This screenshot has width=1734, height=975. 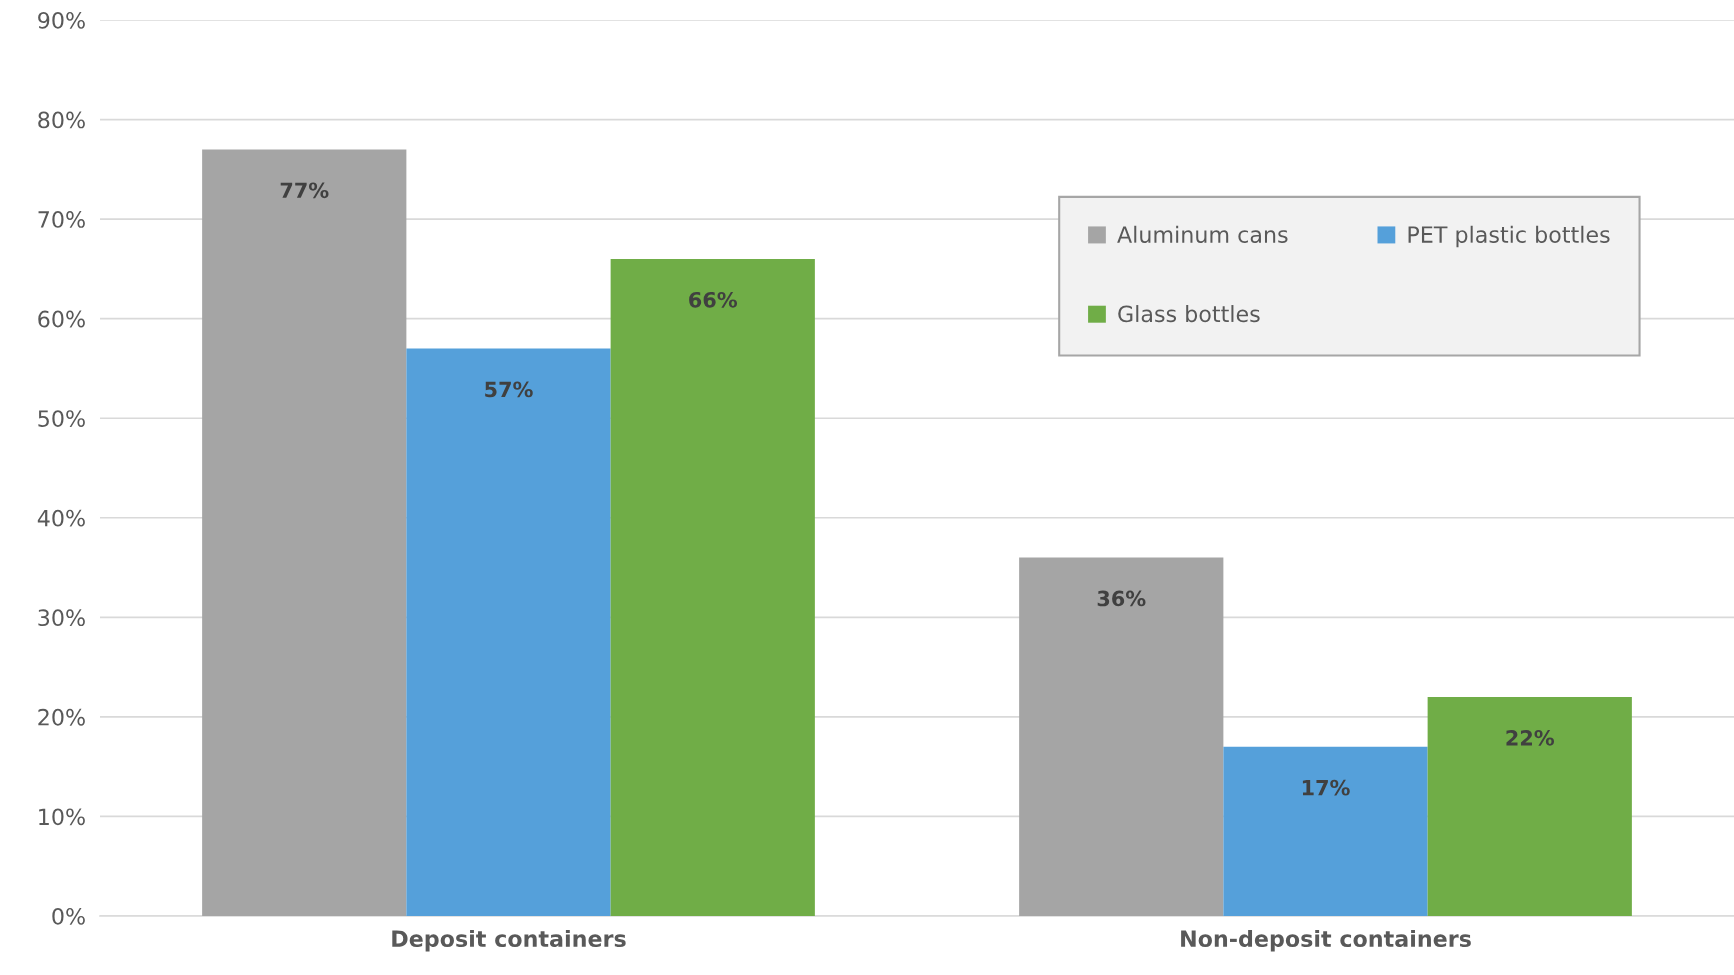 I want to click on y-tick-label: 60%, so click(x=61, y=319).